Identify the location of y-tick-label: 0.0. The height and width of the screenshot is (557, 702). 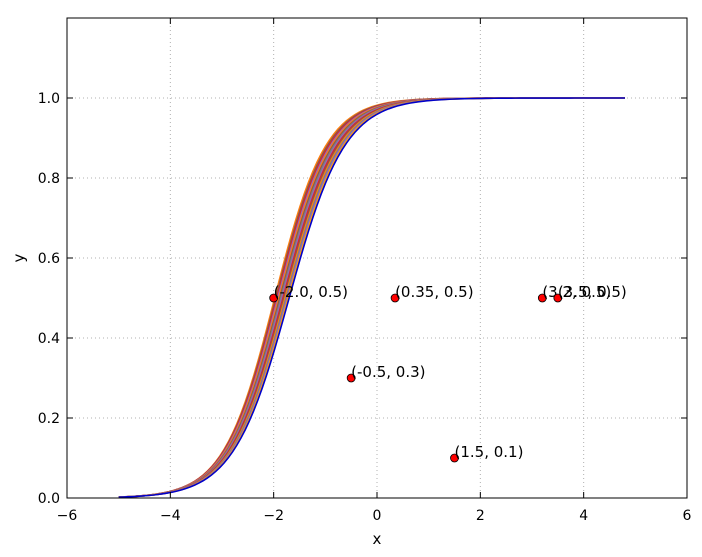
(49, 499).